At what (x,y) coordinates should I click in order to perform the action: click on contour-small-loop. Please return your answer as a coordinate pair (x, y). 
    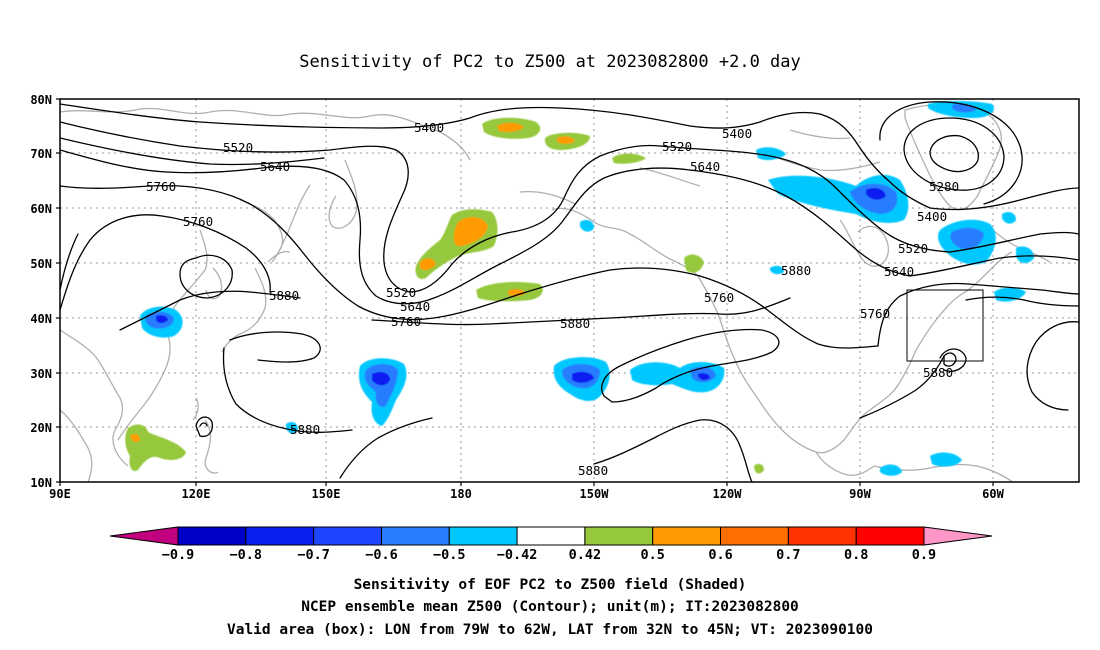
    Looking at the image, I should click on (204, 427).